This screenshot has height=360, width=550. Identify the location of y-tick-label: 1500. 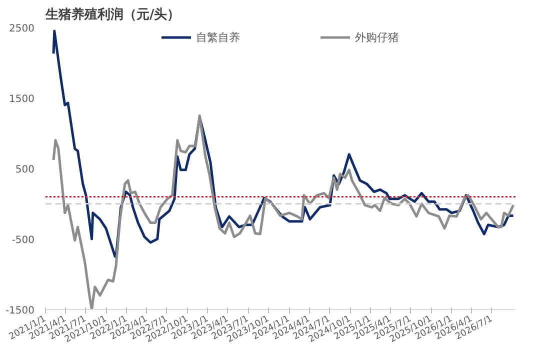
(22, 99).